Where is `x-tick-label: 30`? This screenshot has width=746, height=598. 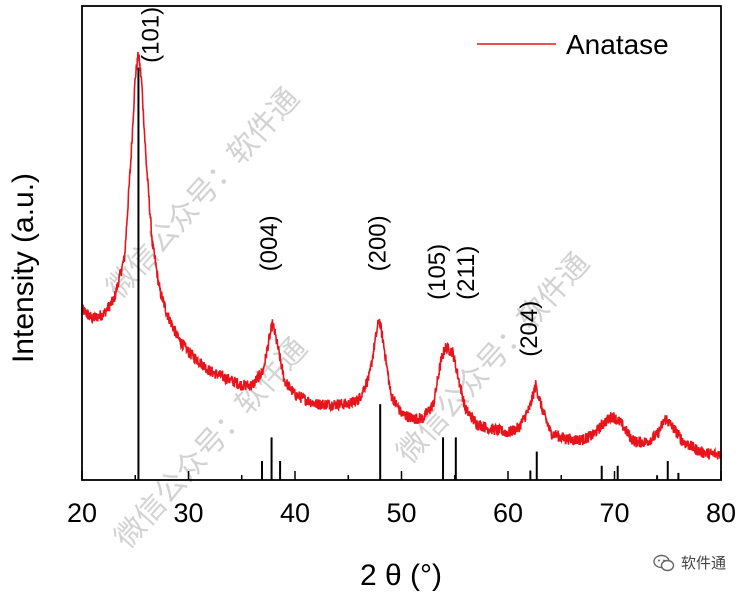 x-tick-label: 30 is located at coordinates (188, 513).